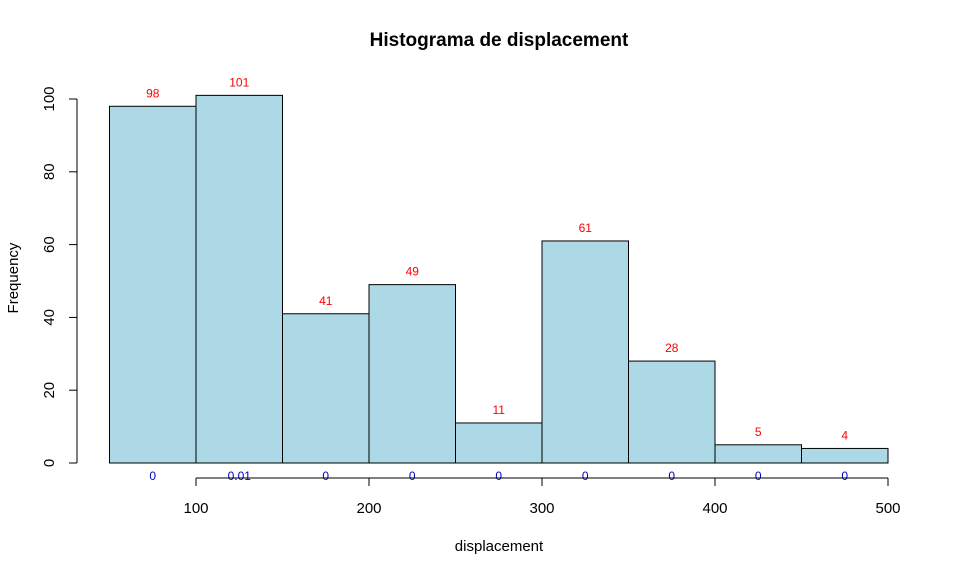 This screenshot has height=576, width=960. What do you see at coordinates (49, 390) in the screenshot?
I see `y-tick-label: 20` at bounding box center [49, 390].